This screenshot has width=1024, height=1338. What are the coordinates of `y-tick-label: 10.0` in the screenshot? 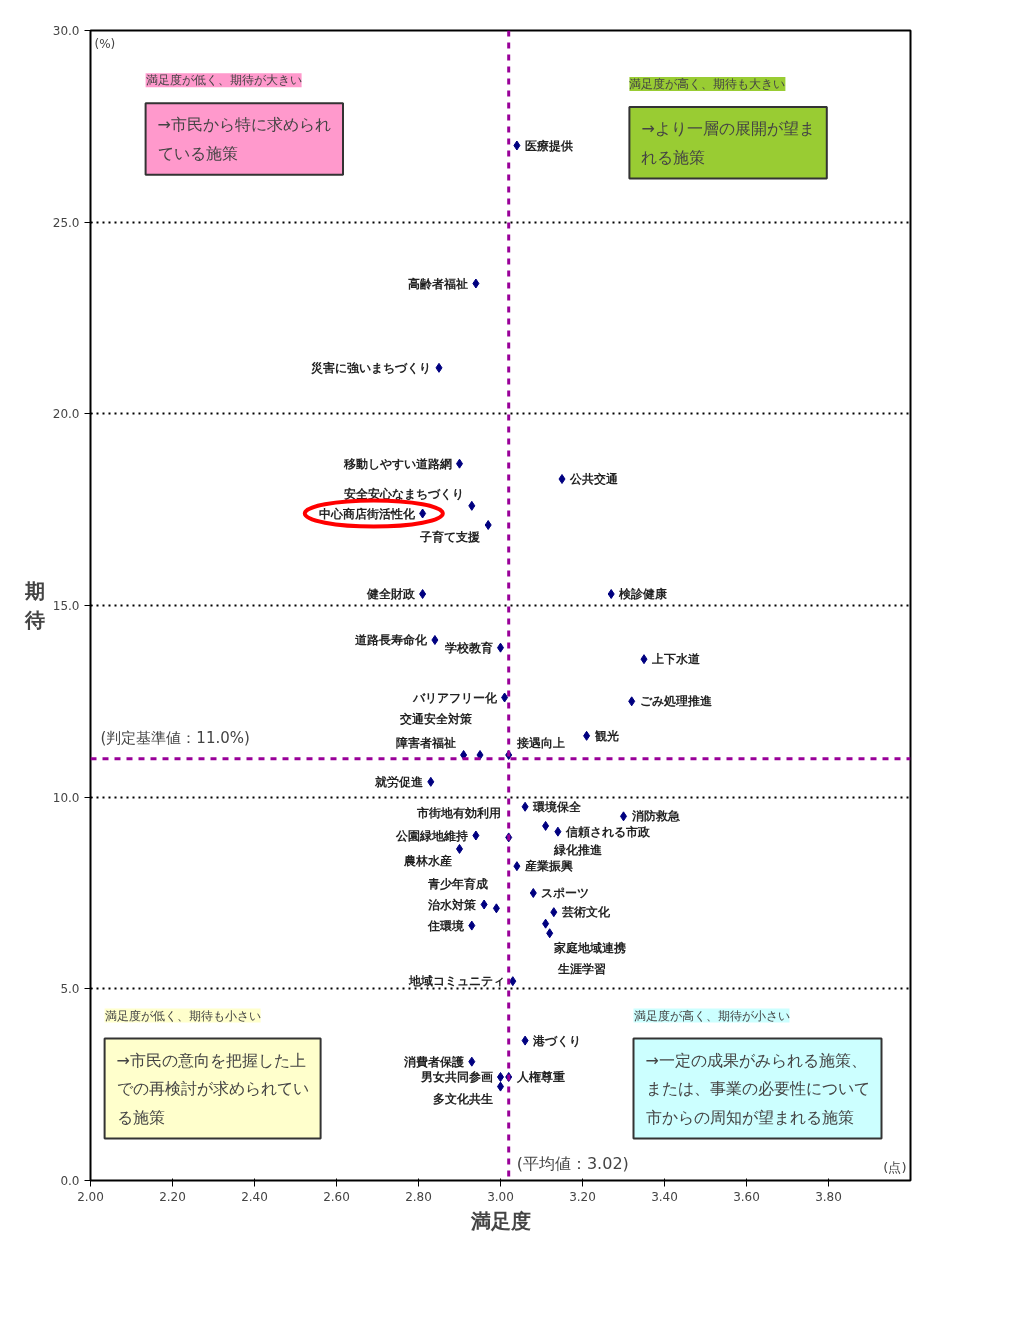 It's located at (66, 797).